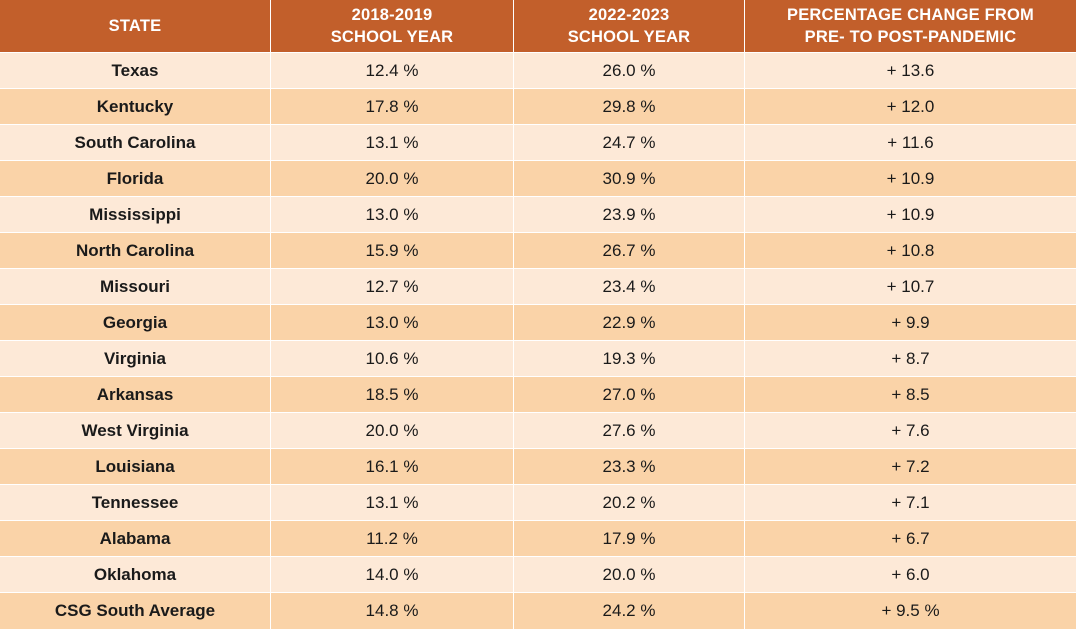  I want to click on percentage-change-cell: + 8.7, so click(910, 359).